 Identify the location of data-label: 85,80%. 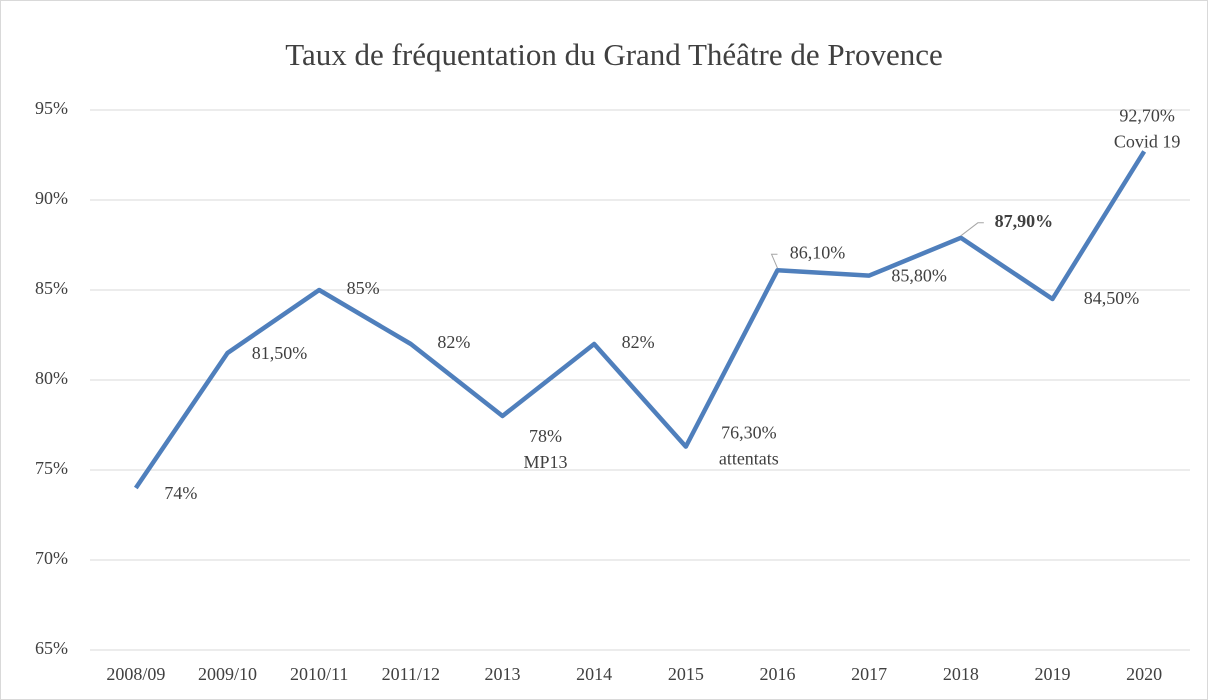
(919, 276).